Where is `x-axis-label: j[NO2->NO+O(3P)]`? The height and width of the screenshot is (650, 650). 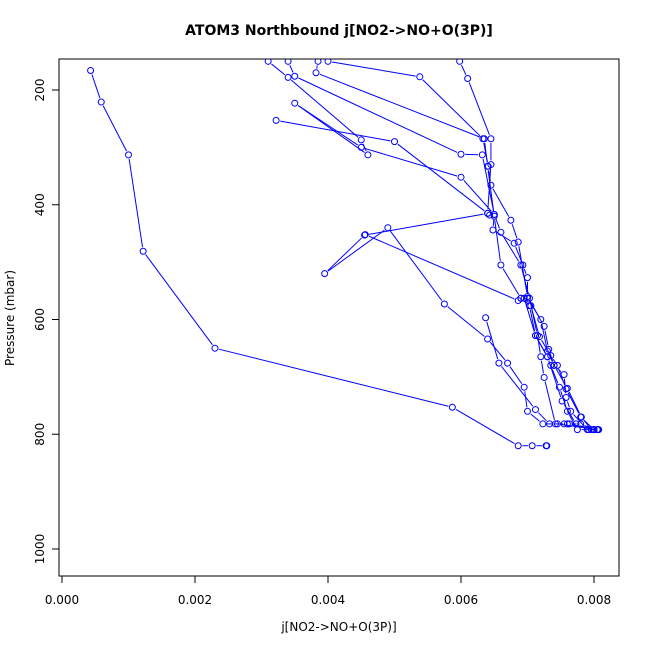 x-axis-label: j[NO2->NO+O(3P)] is located at coordinates (338, 627).